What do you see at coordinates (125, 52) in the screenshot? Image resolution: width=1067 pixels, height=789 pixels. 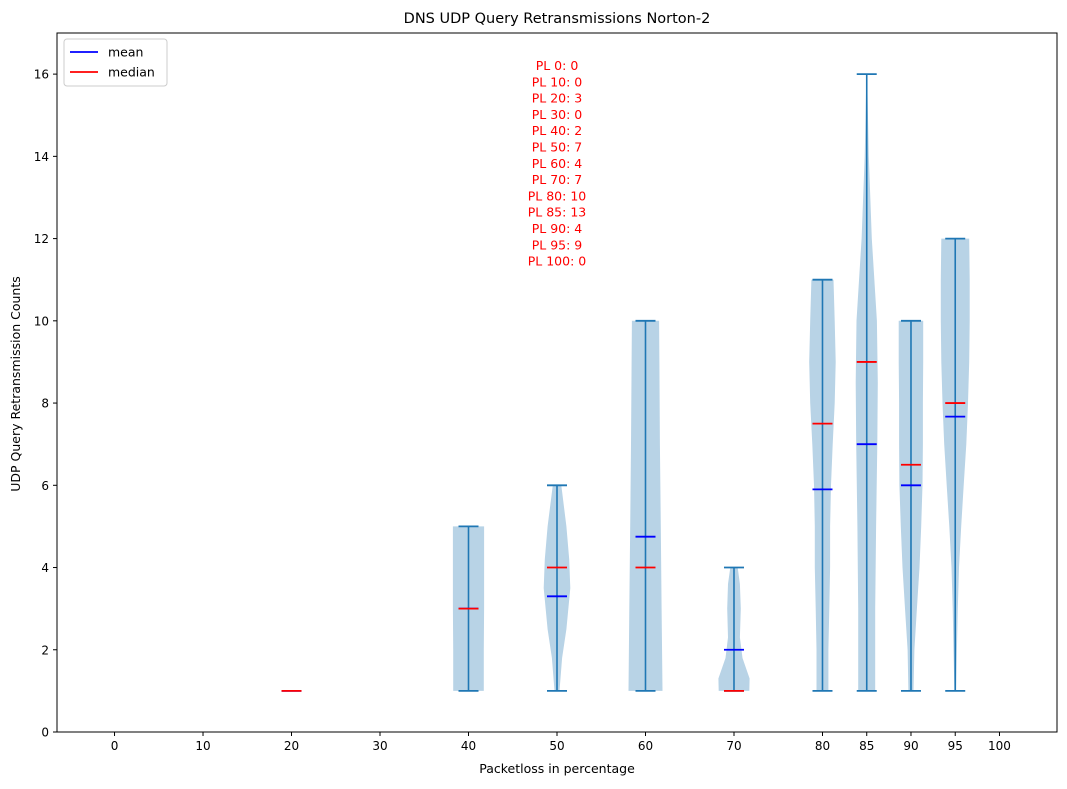 I see `legend-label: mean` at bounding box center [125, 52].